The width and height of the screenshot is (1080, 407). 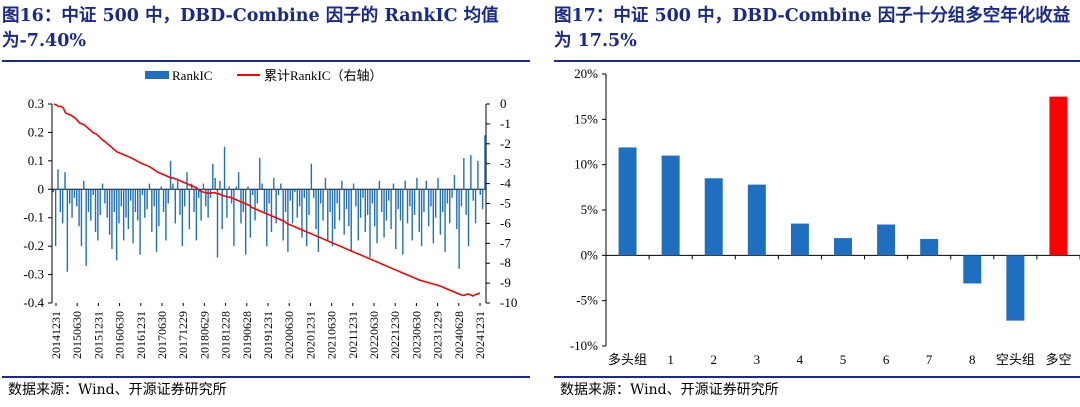 What do you see at coordinates (459, 335) in the screenshot?
I see `x-tick-label: 20240628` at bounding box center [459, 335].